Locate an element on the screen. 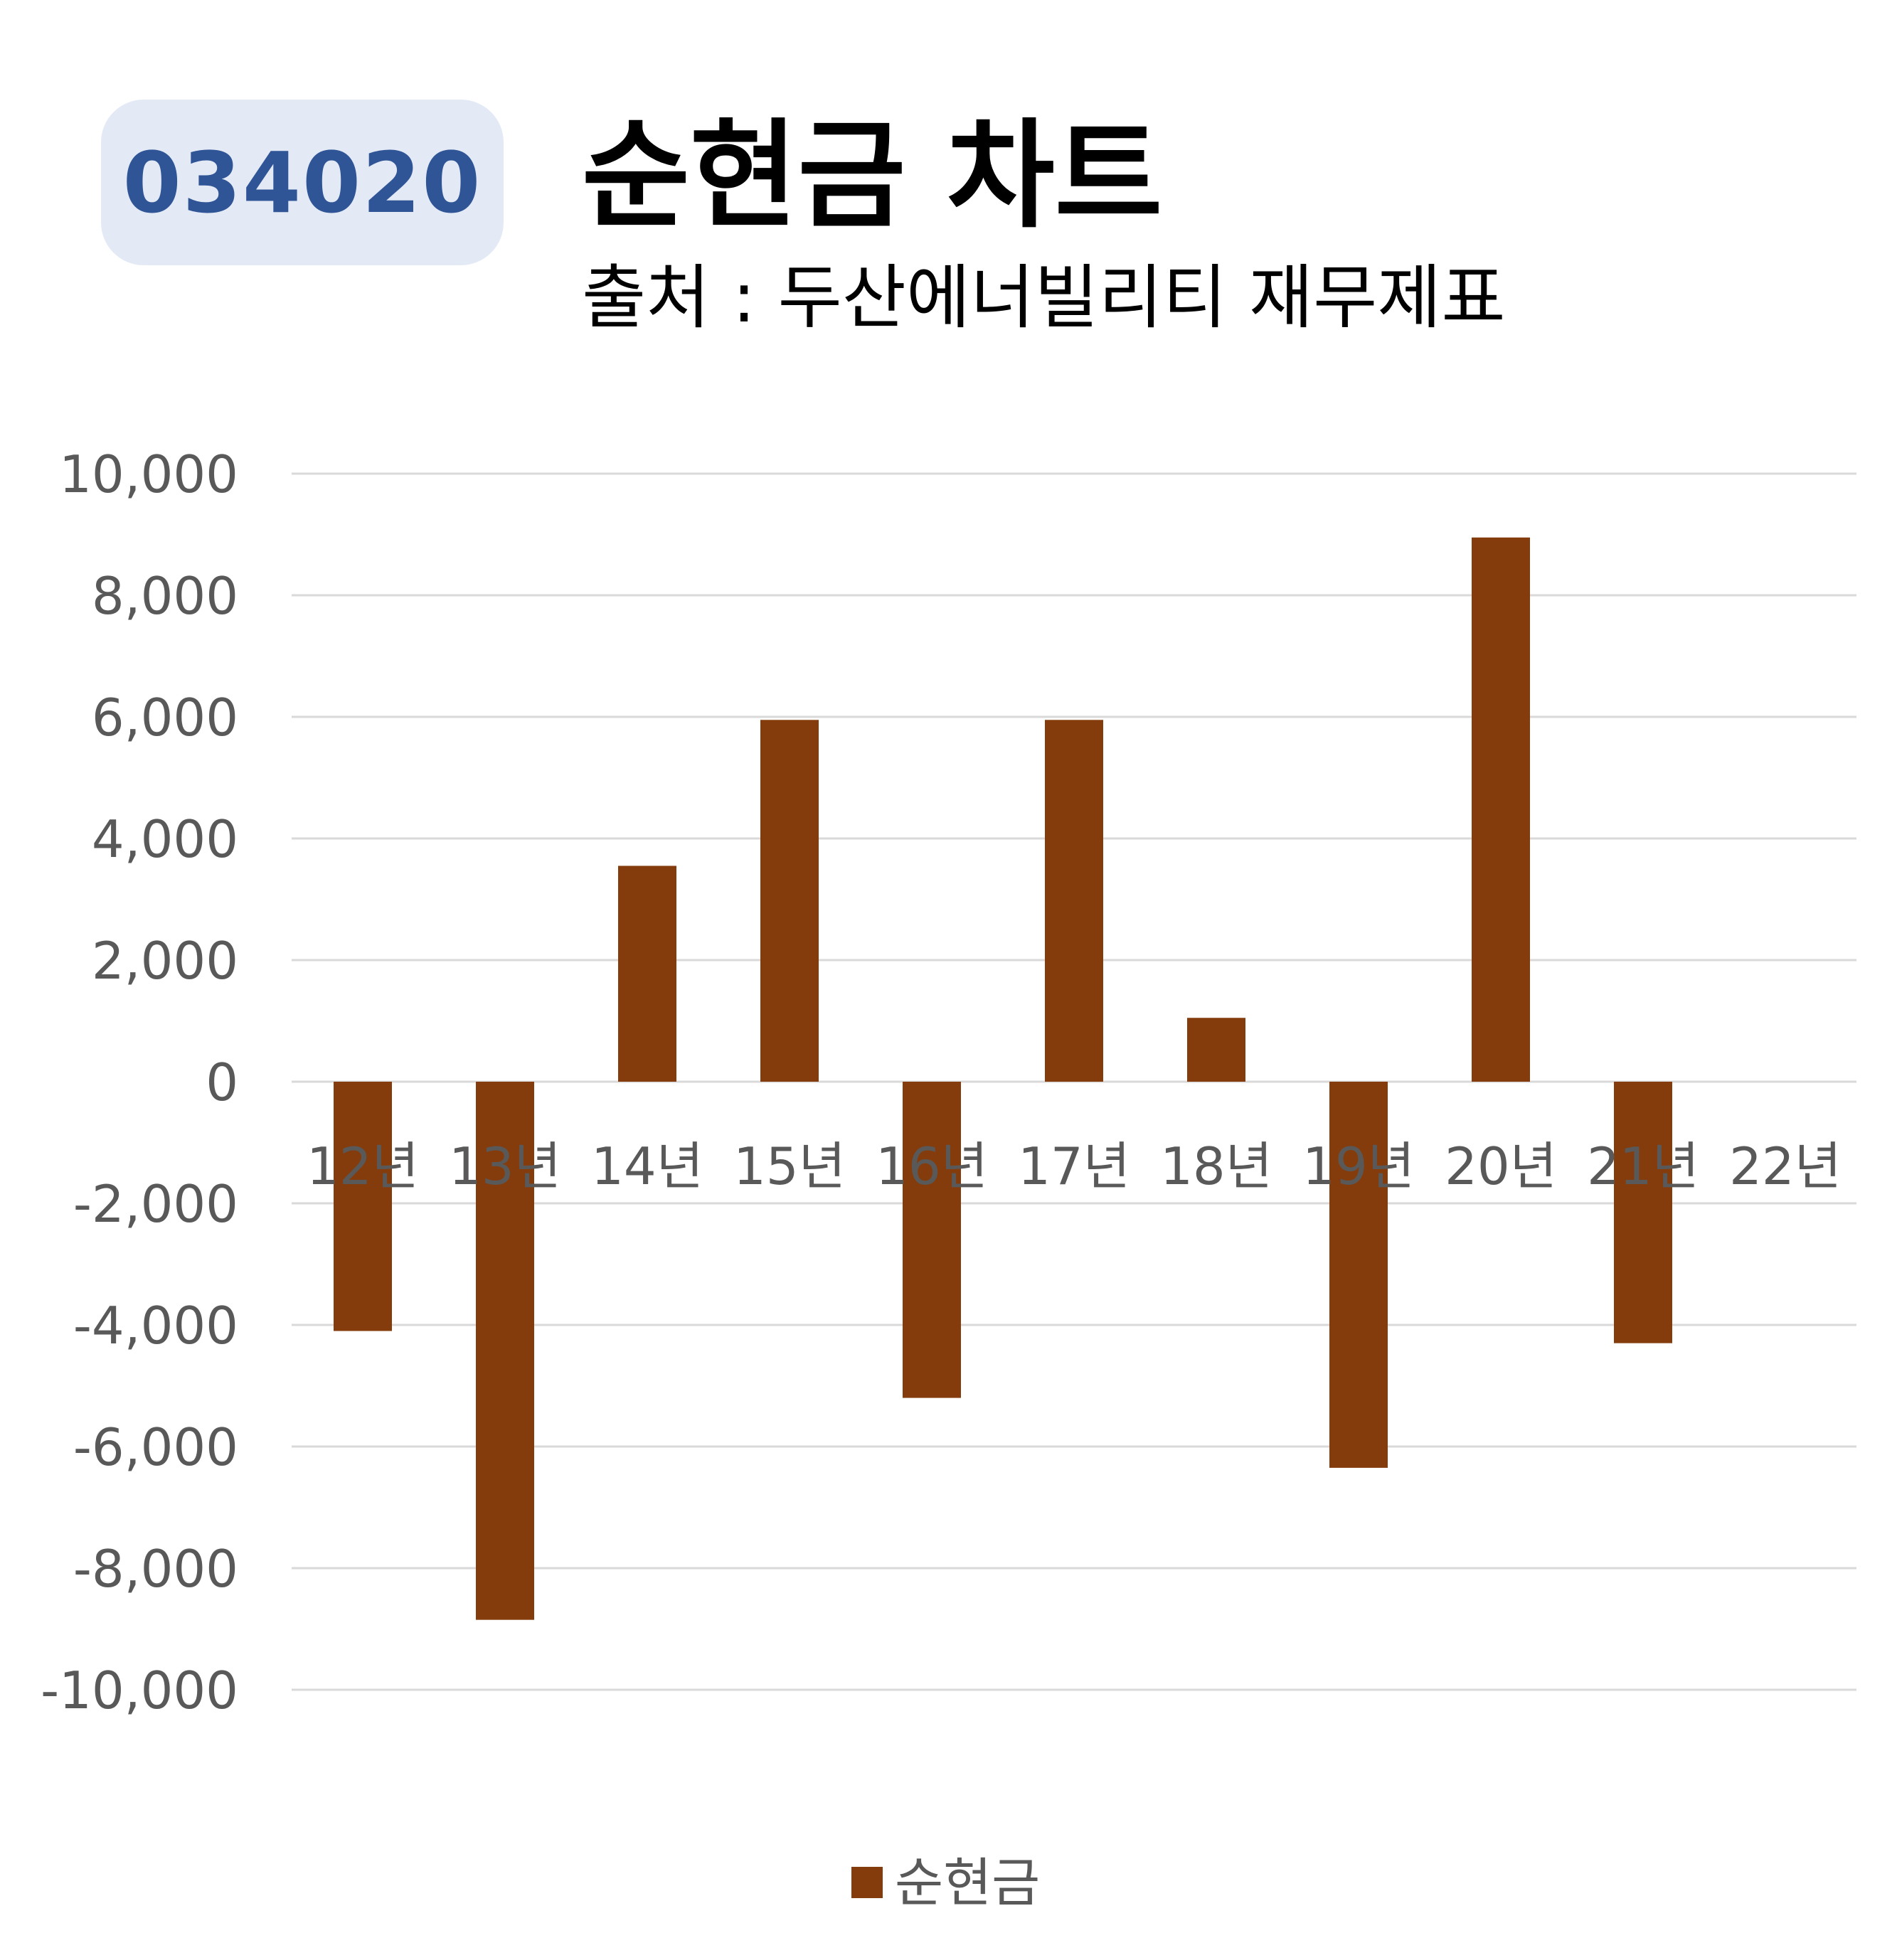  y-tick-label: 8,000 is located at coordinates (165, 596).